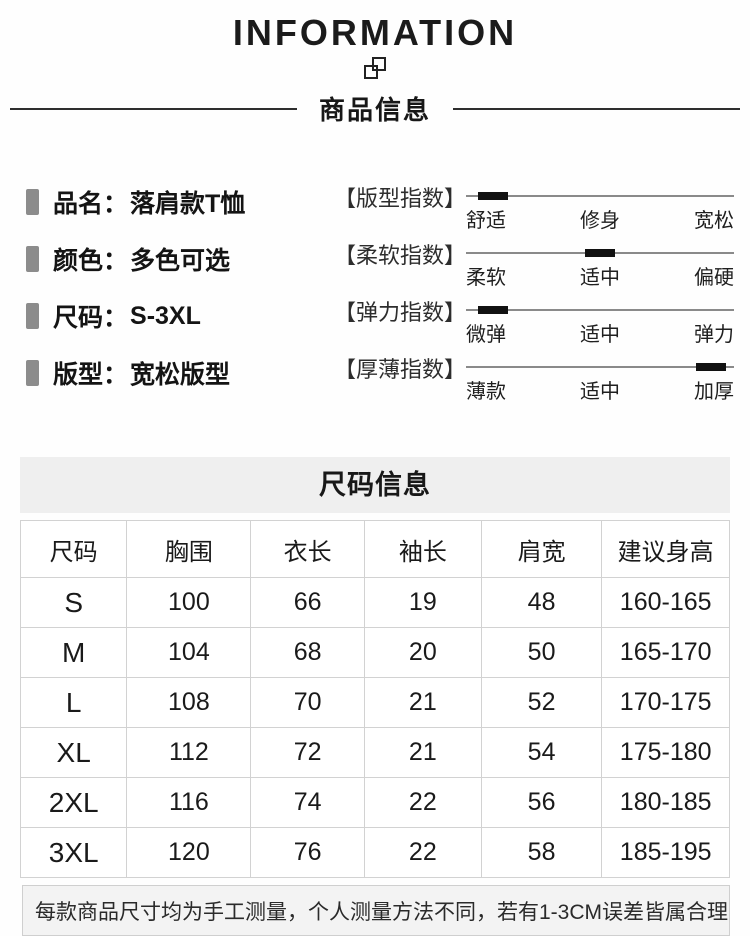 The width and height of the screenshot is (750, 936). I want to click on cell-length: 66, so click(307, 602).